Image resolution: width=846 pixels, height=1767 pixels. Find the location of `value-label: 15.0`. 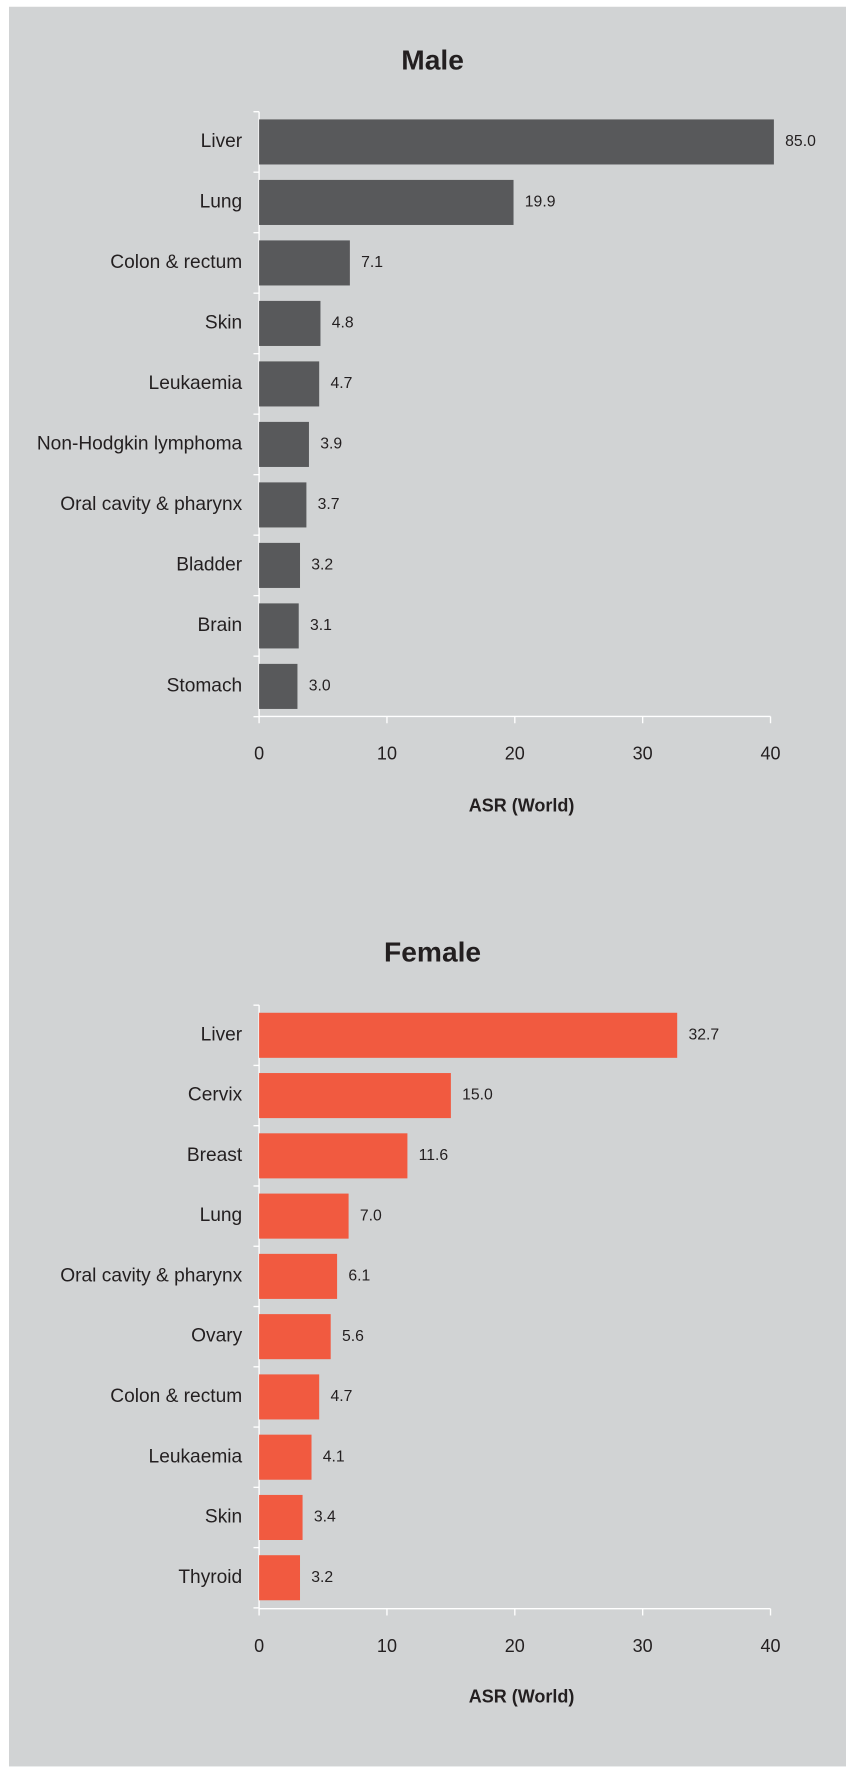

value-label: 15.0 is located at coordinates (477, 1095).